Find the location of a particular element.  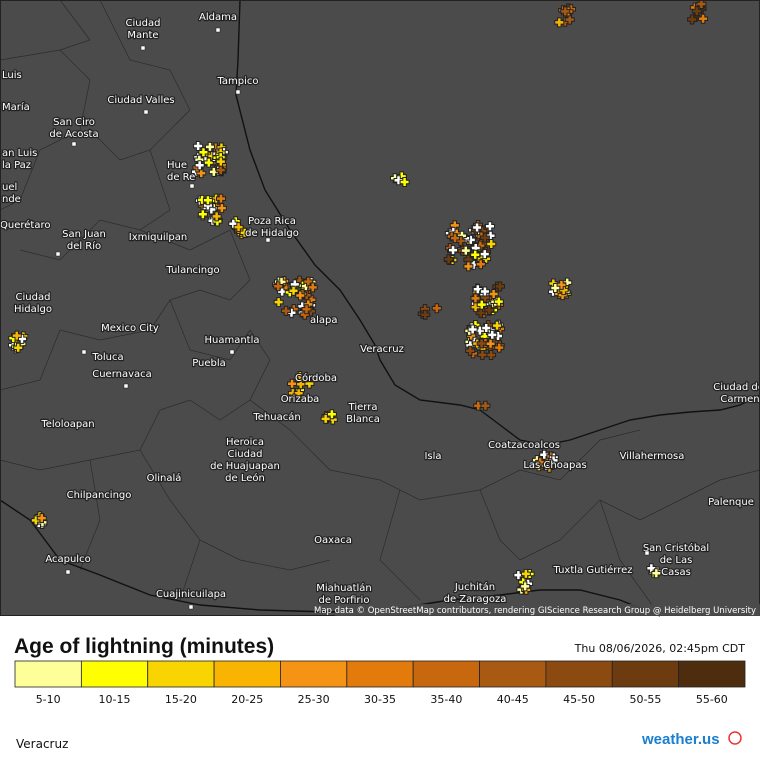

legend-label: 45-50 is located at coordinates (579, 699).